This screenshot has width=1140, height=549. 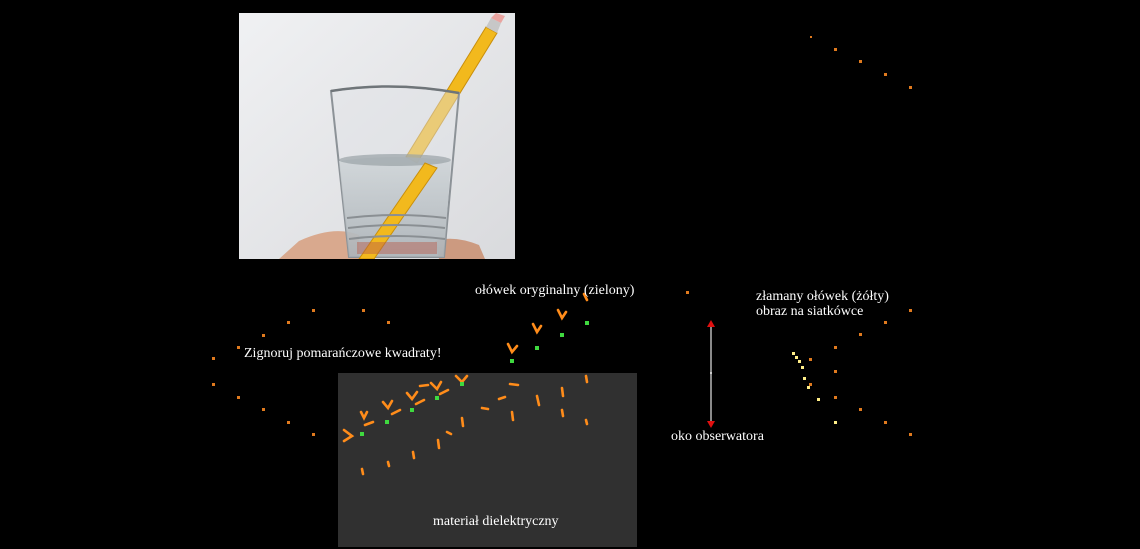 What do you see at coordinates (711, 323) in the screenshot?
I see `eye-arrow-up` at bounding box center [711, 323].